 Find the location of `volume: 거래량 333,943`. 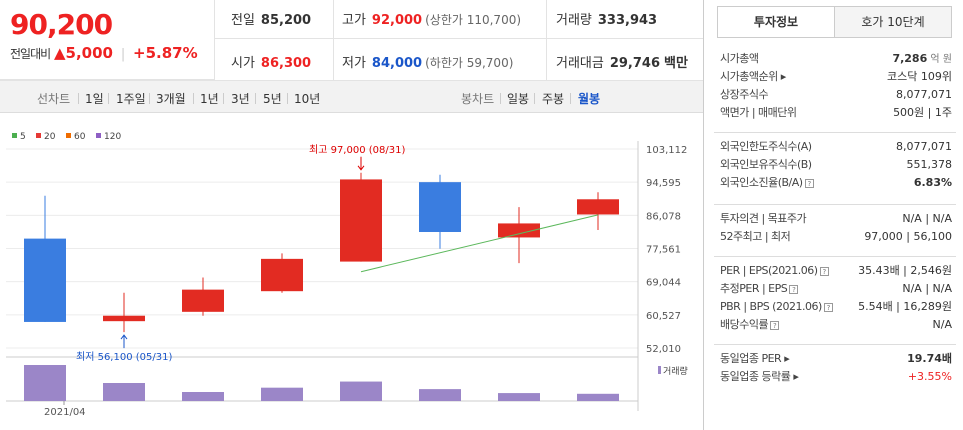

volume: 거래량 333,943 is located at coordinates (607, 20).